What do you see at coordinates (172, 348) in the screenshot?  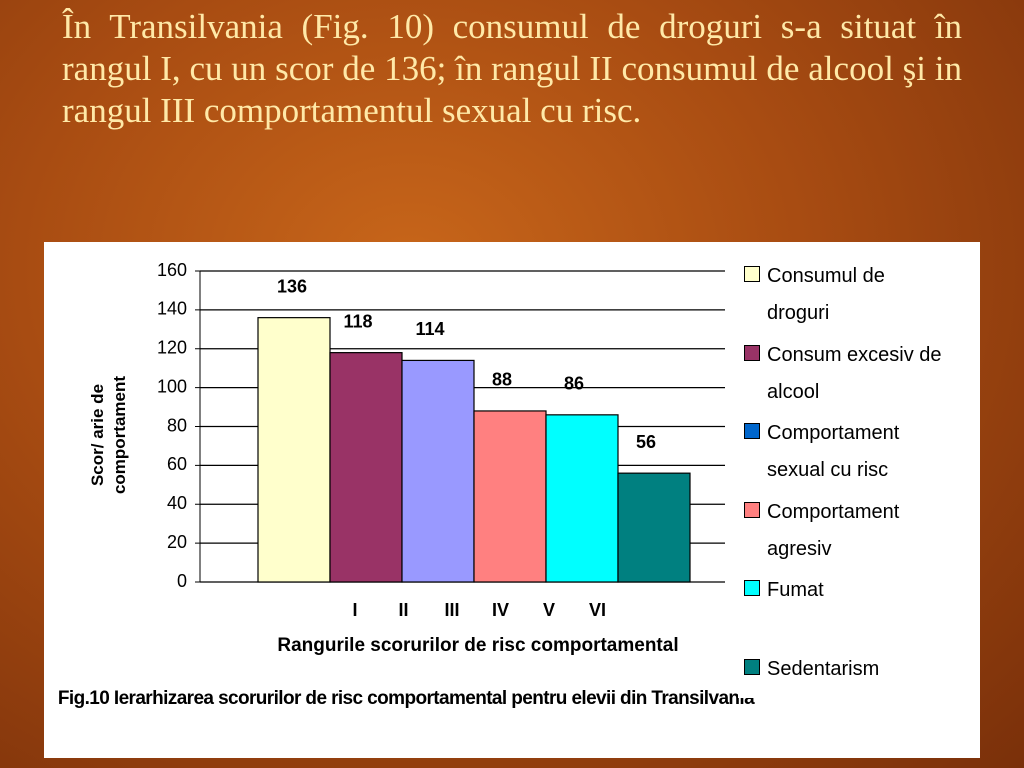 I see `y-tick-label: 120` at bounding box center [172, 348].